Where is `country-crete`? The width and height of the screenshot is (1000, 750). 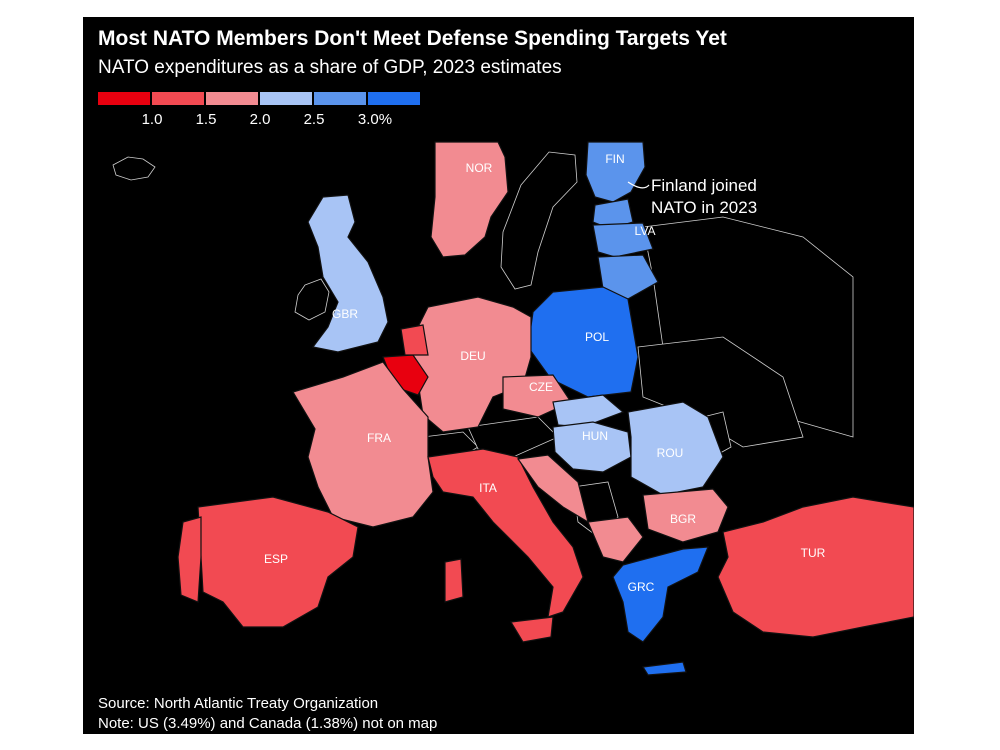 country-crete is located at coordinates (664, 668).